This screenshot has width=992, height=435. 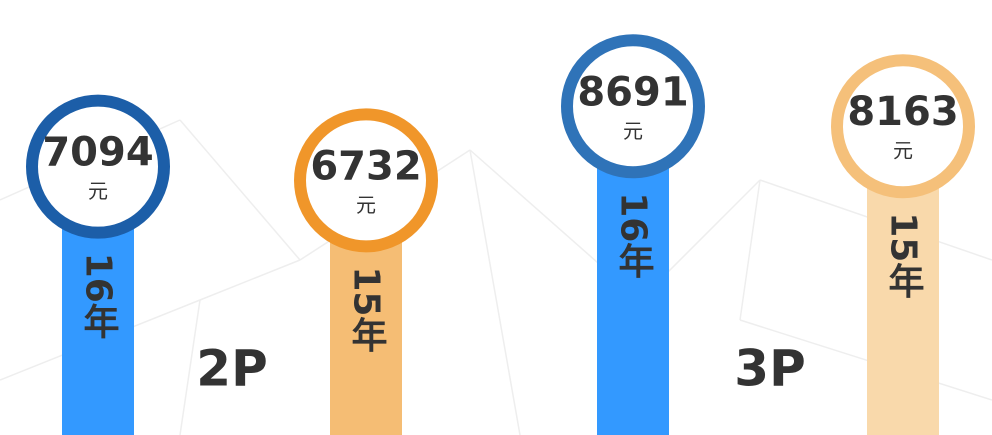 What do you see at coordinates (769, 369) in the screenshot?
I see `group-label: 3P` at bounding box center [769, 369].